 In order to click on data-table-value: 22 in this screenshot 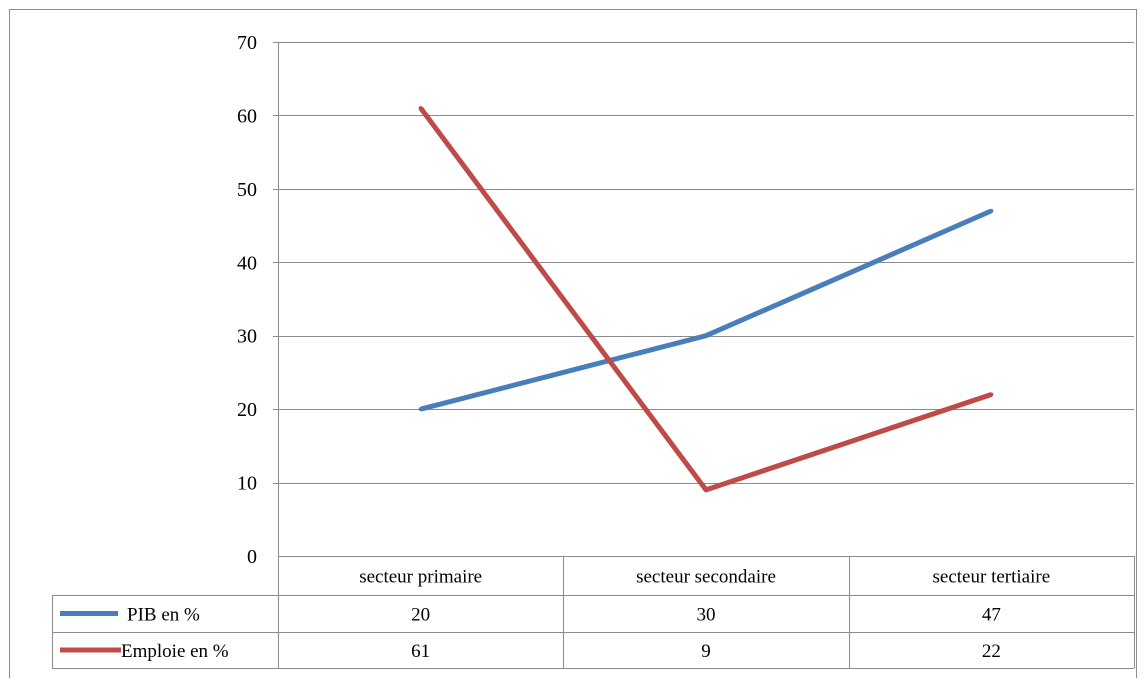, I will do `click(991, 651)`.